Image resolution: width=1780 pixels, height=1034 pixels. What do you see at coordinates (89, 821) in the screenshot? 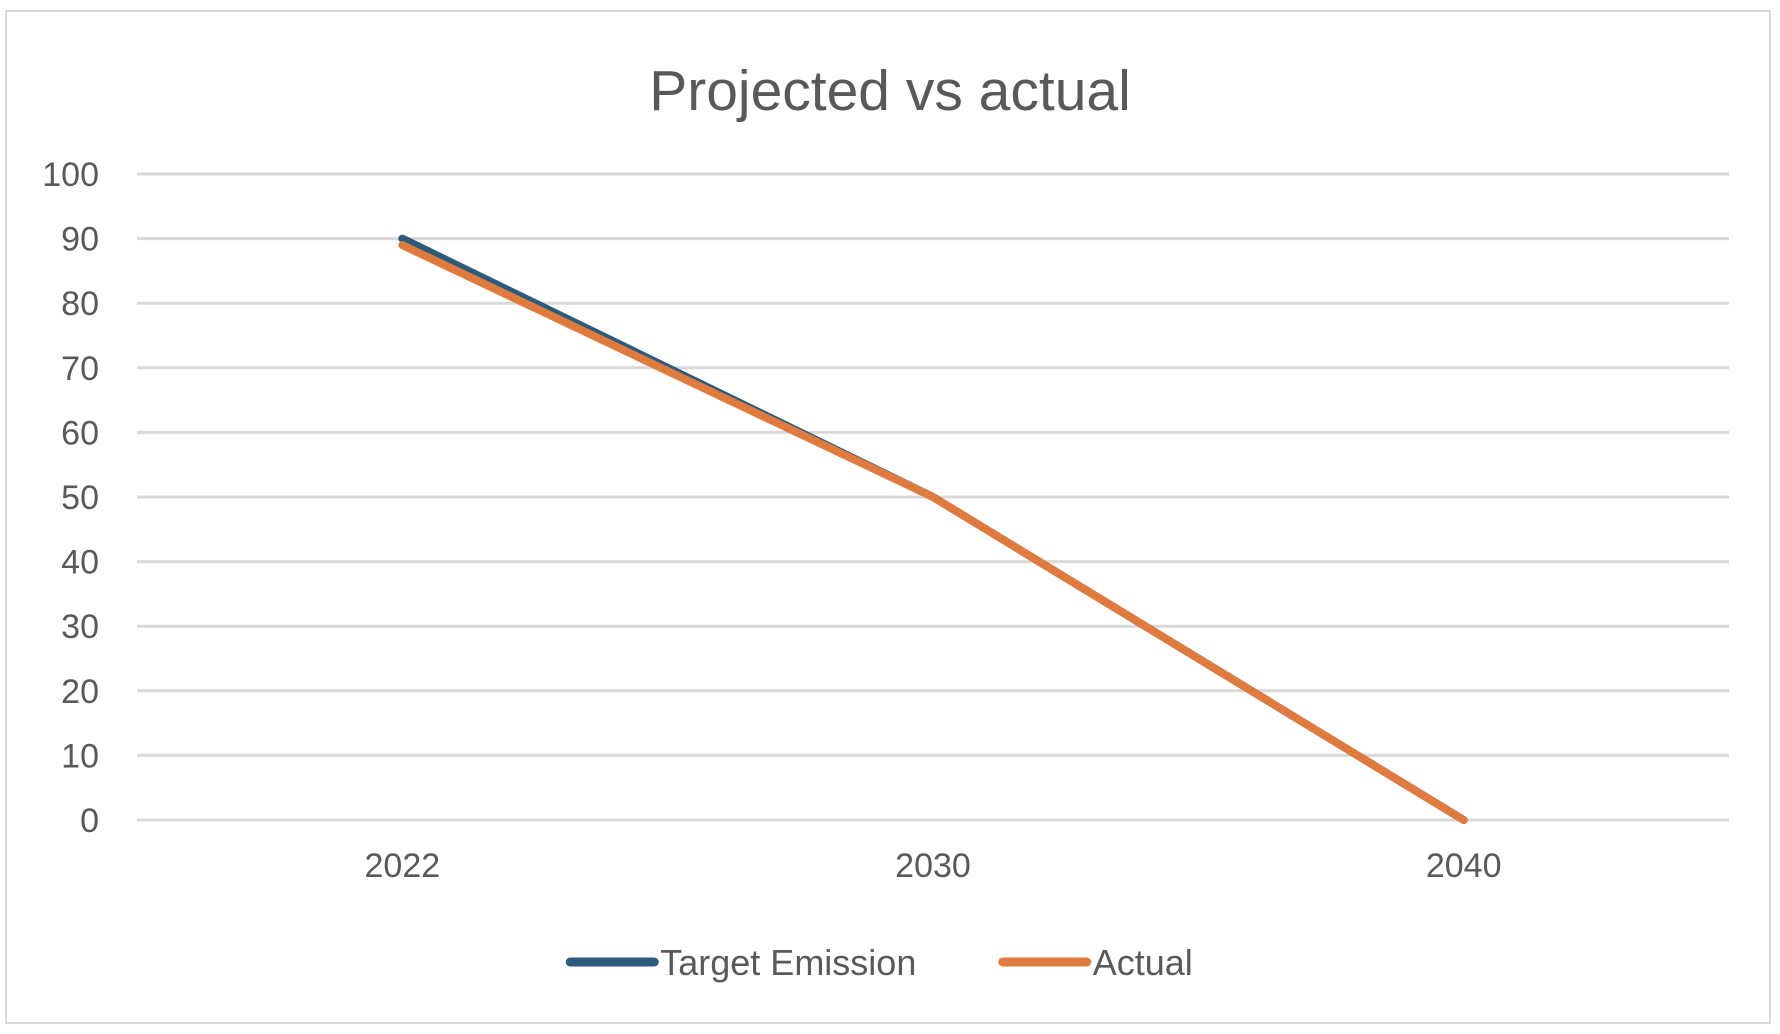
I see `y-tick-label: 0` at bounding box center [89, 821].